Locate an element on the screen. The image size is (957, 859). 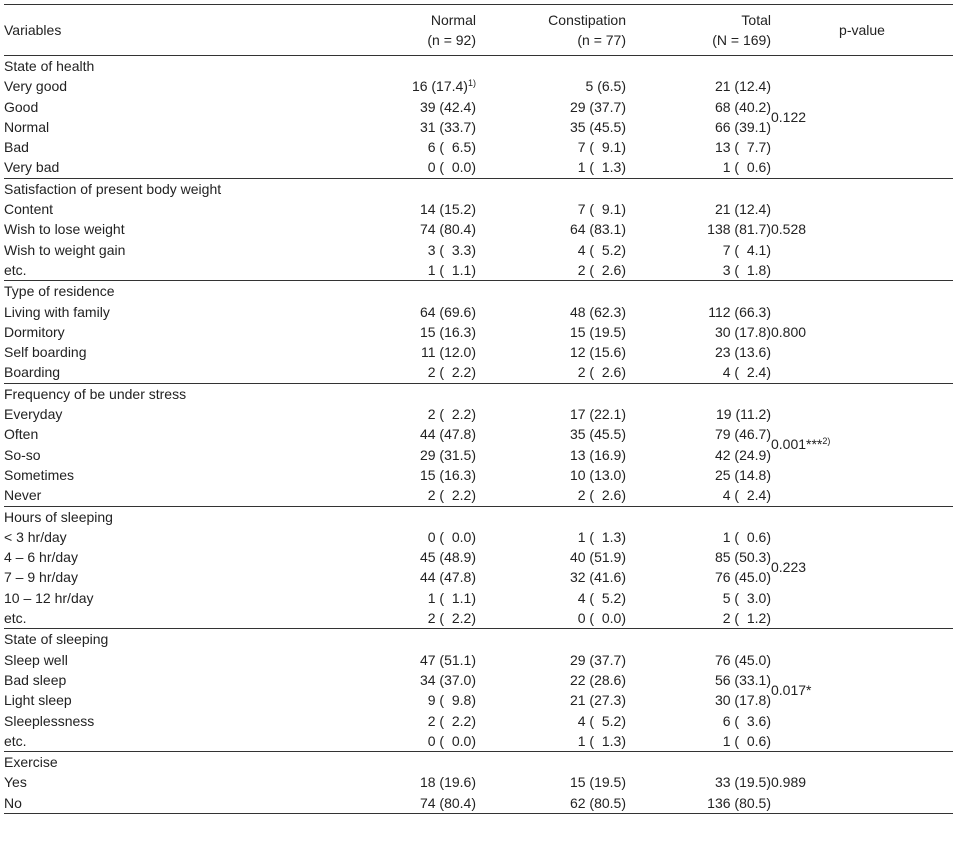
table-row: Sleep well 47 (51.1) 29 (37.7) 76 (45.0) is located at coordinates (478, 660).